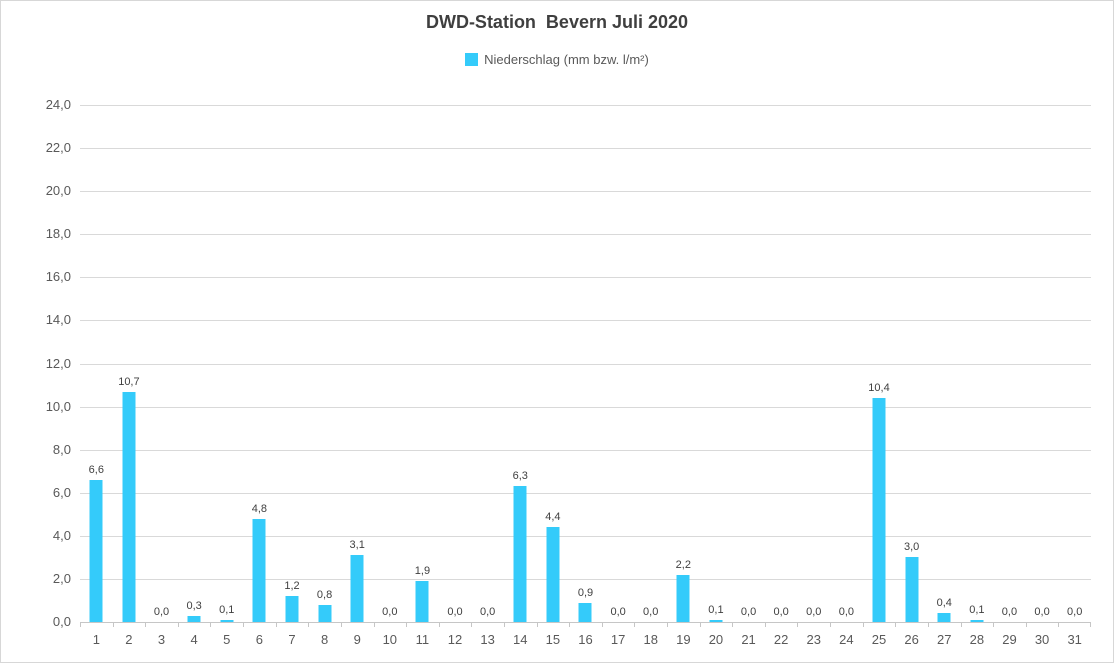 The image size is (1114, 663). I want to click on x-tick-label: 6, so click(259, 639).